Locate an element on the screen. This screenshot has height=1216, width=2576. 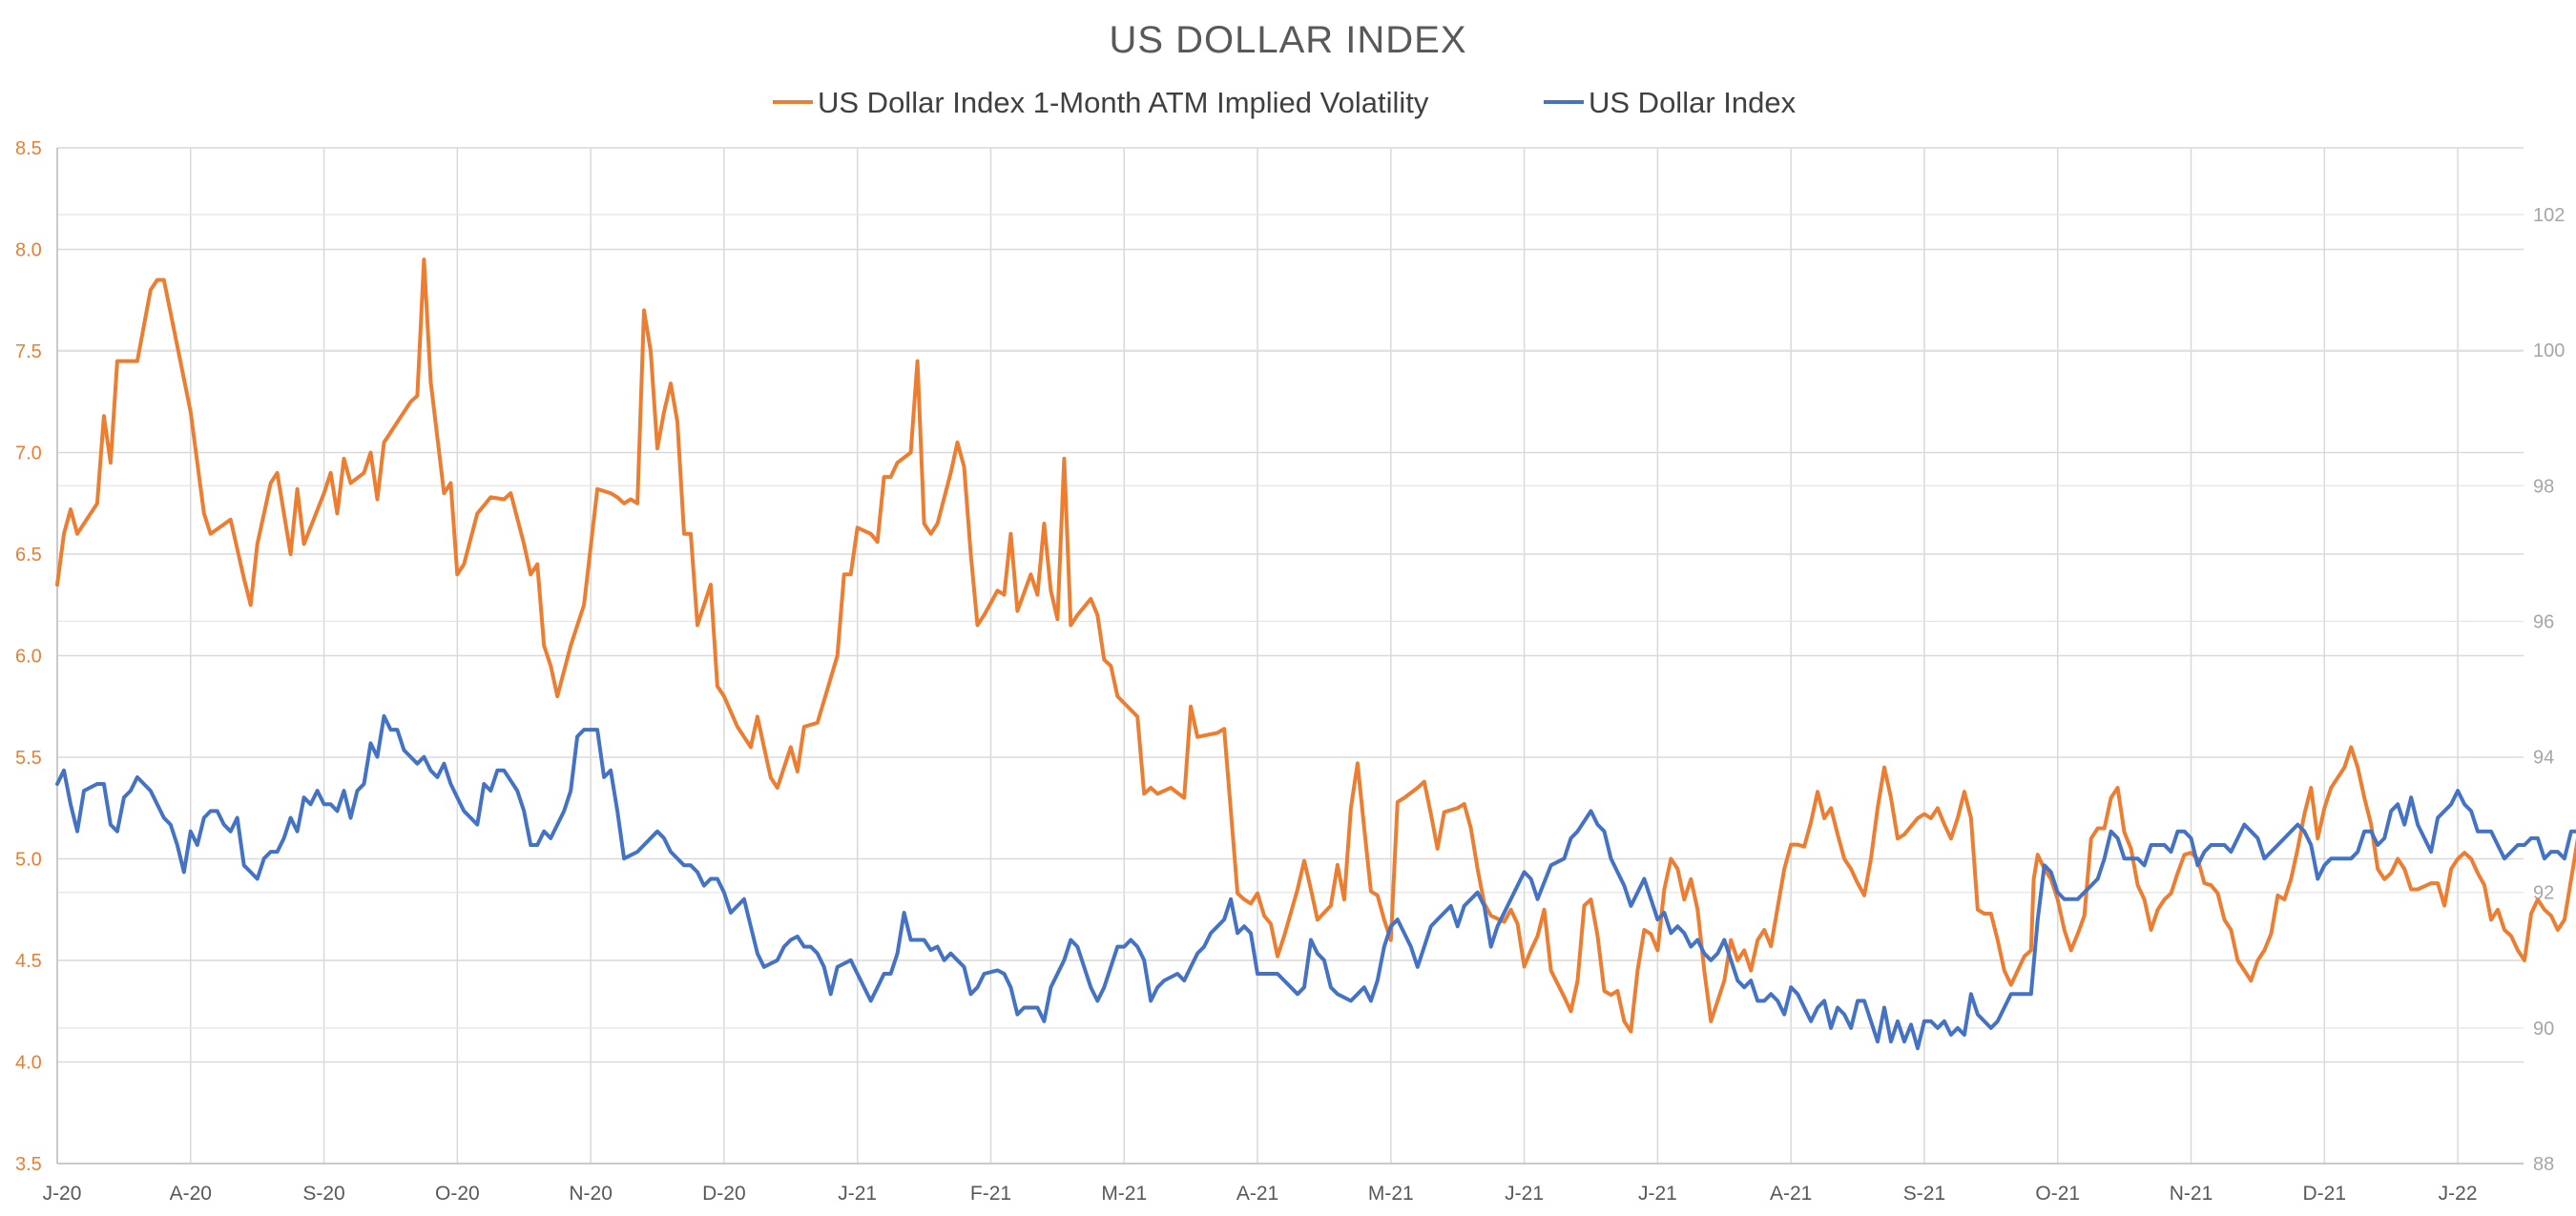
chart-title: US DOLLAR INDEX is located at coordinates (1287, 40).